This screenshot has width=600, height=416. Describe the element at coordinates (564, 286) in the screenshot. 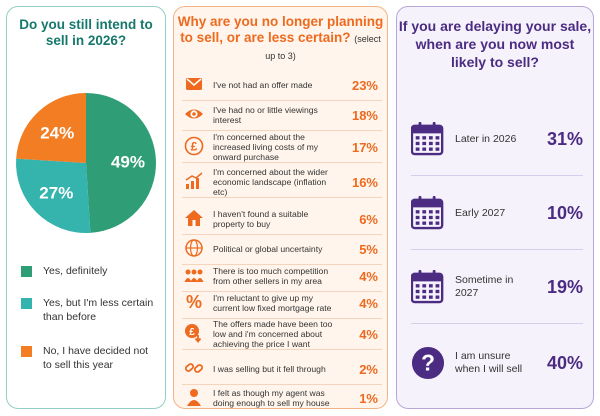

I see `timing-percent: 19%` at that location.